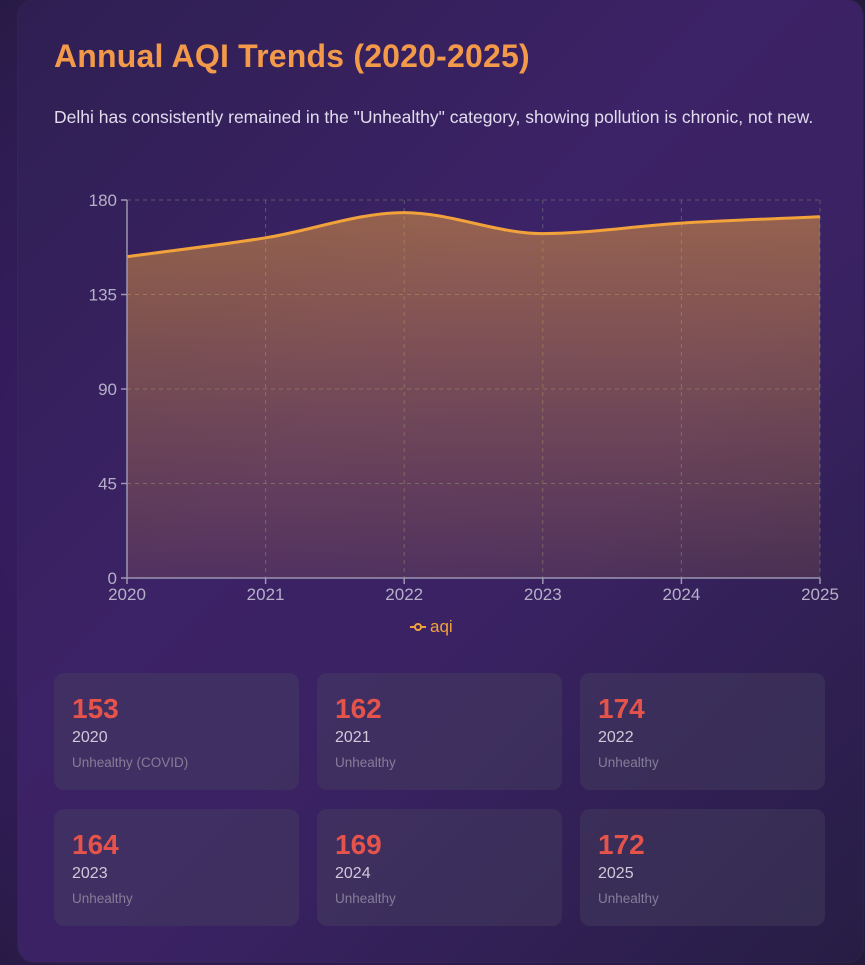 The height and width of the screenshot is (965, 865). I want to click on aqi-value: 164, so click(95, 844).